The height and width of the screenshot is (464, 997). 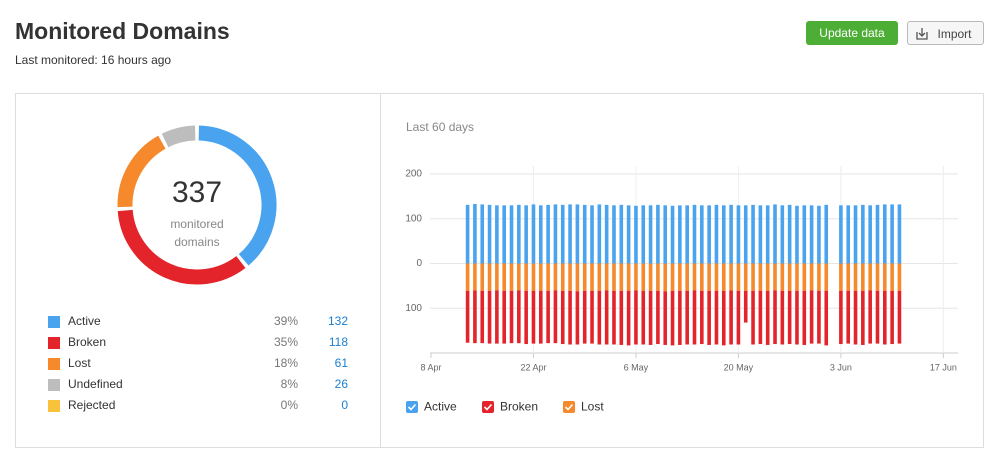 What do you see at coordinates (852, 33) in the screenshot?
I see `update-button: Update data` at bounding box center [852, 33].